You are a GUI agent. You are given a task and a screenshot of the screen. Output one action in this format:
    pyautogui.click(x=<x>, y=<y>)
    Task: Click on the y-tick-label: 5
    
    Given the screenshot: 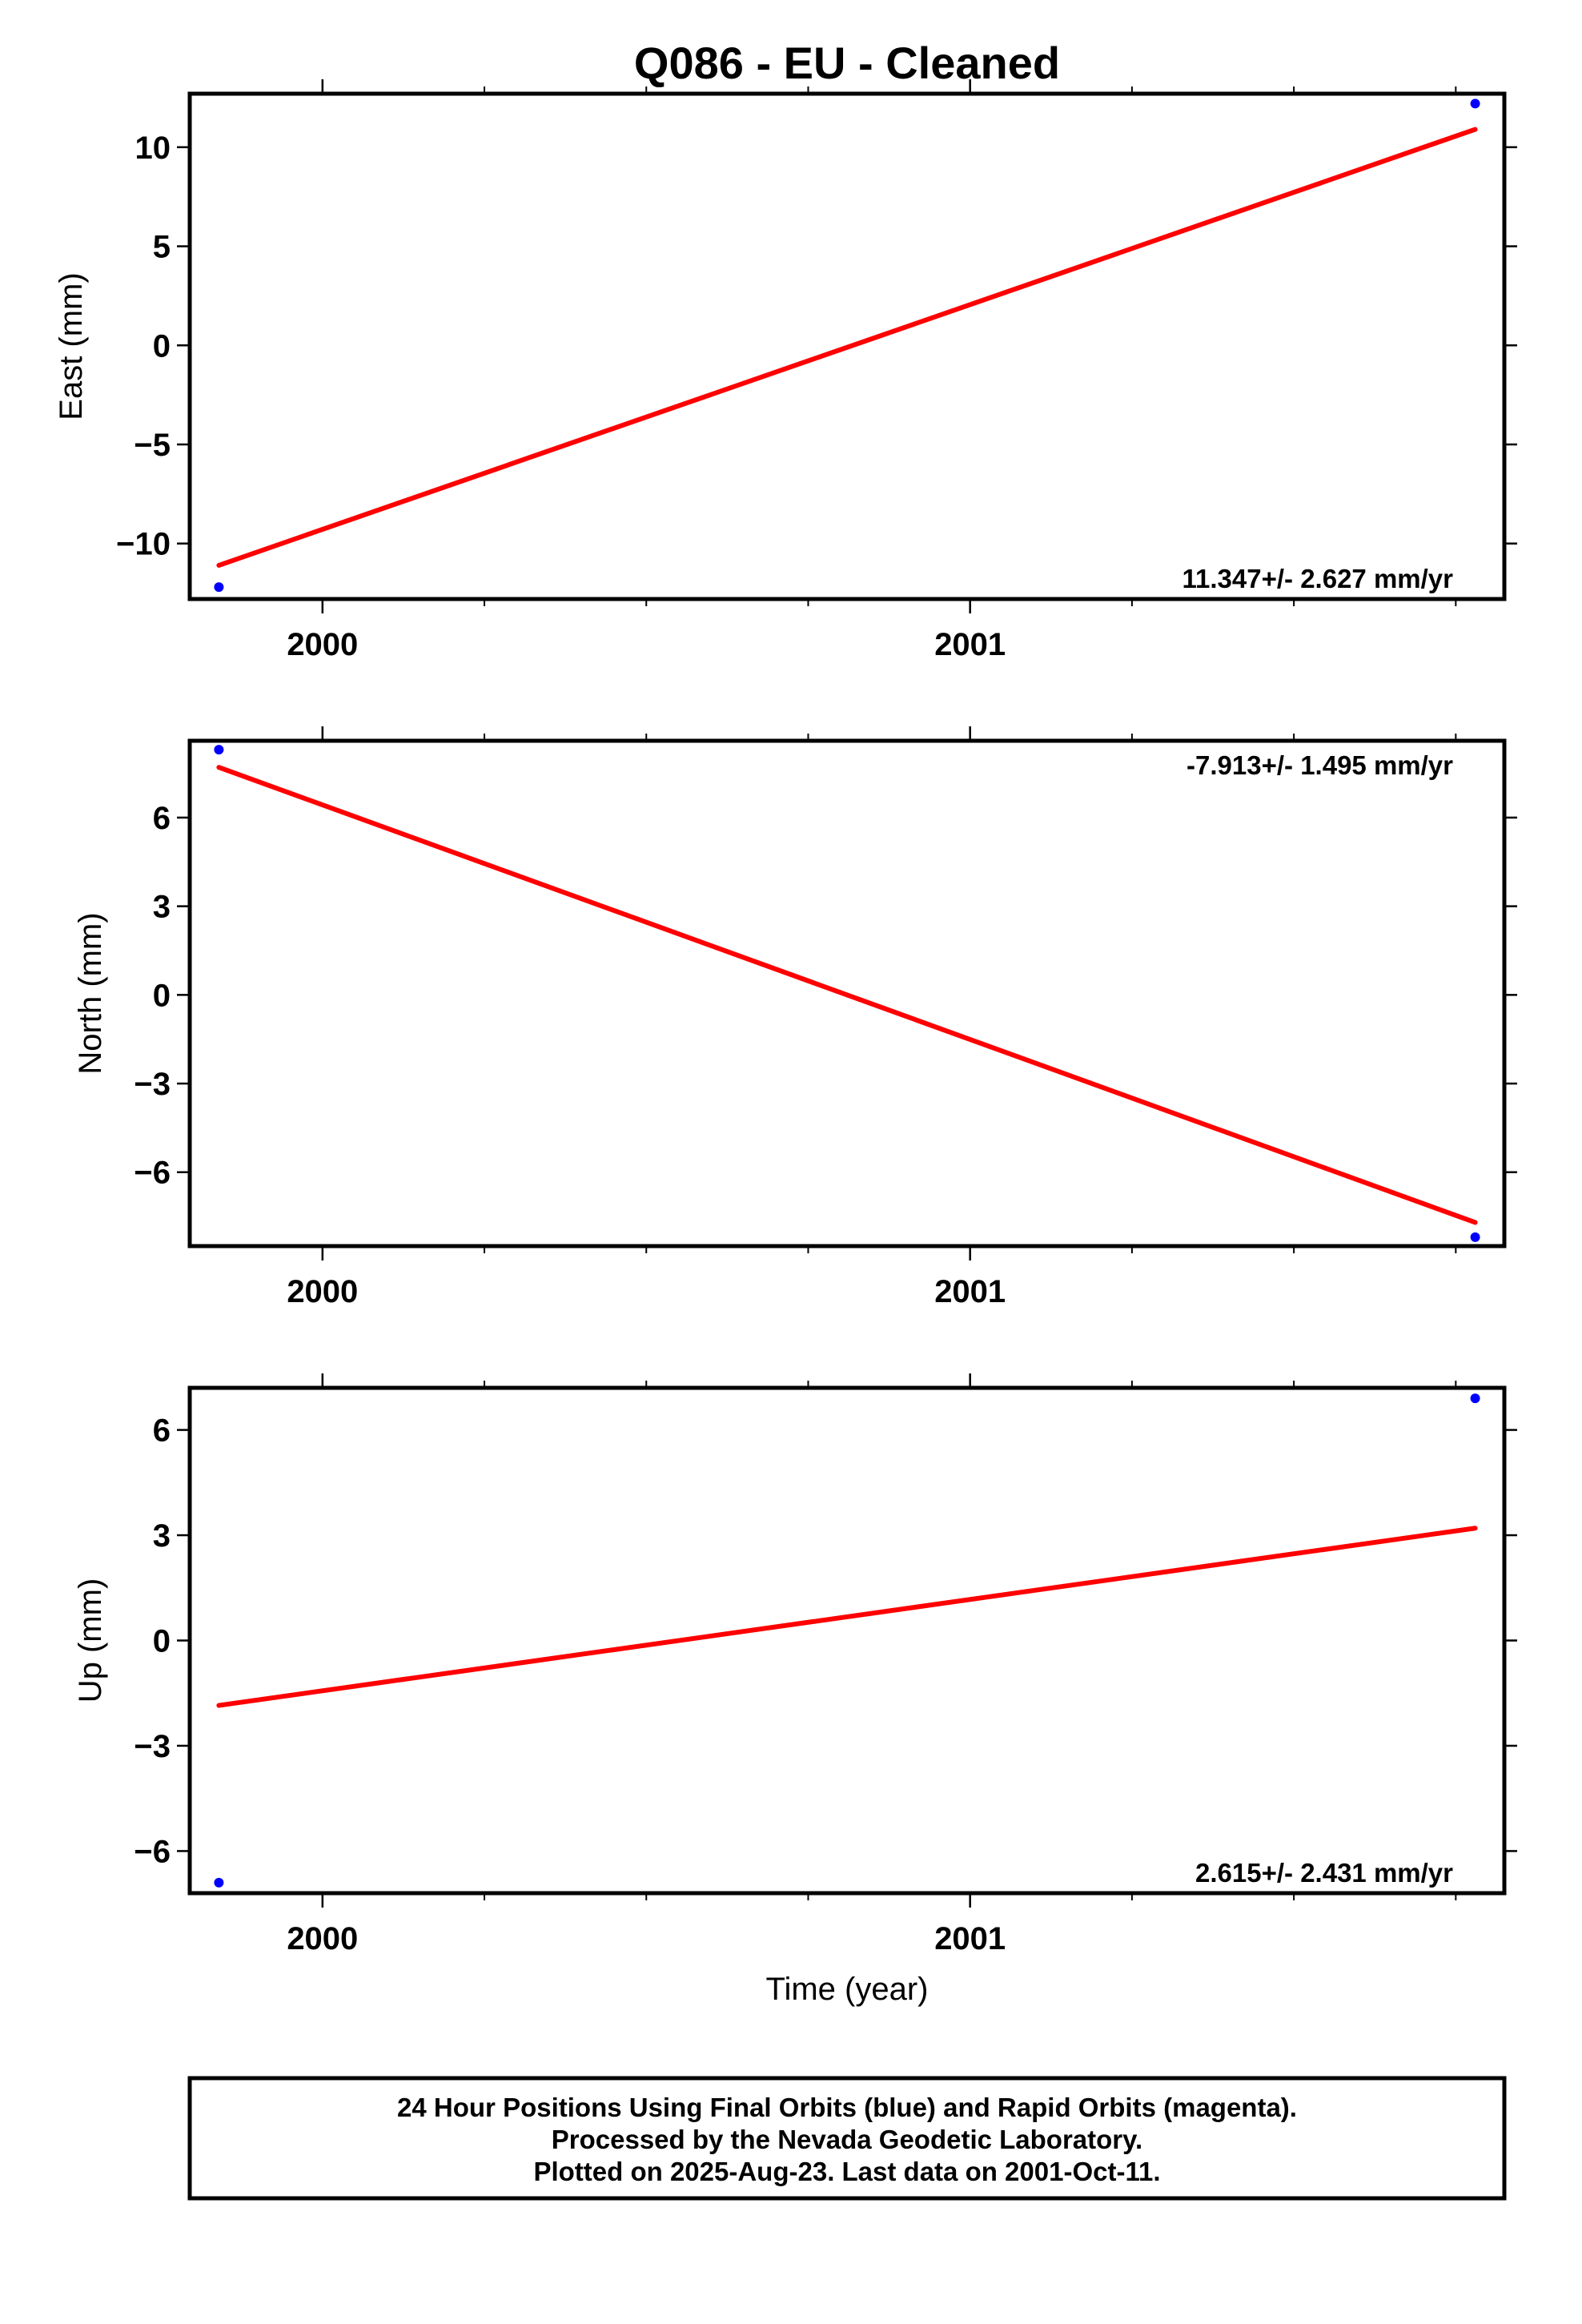 What is the action you would take?
    pyautogui.click(x=162, y=247)
    